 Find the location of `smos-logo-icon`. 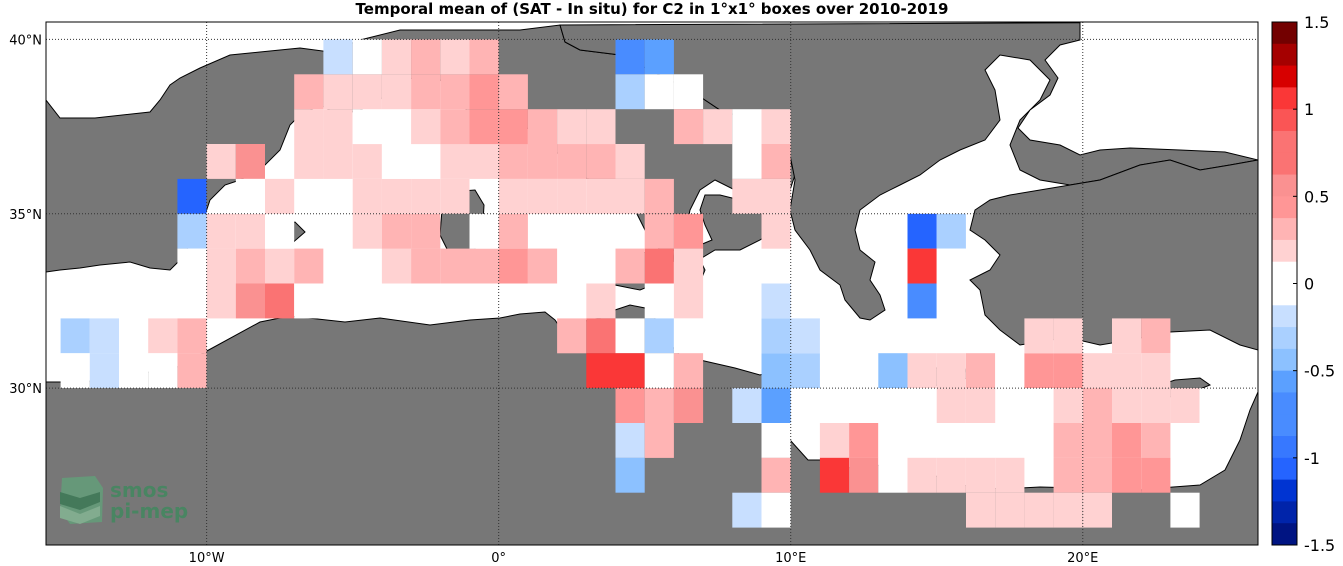

smos-logo-icon is located at coordinates (81, 500).